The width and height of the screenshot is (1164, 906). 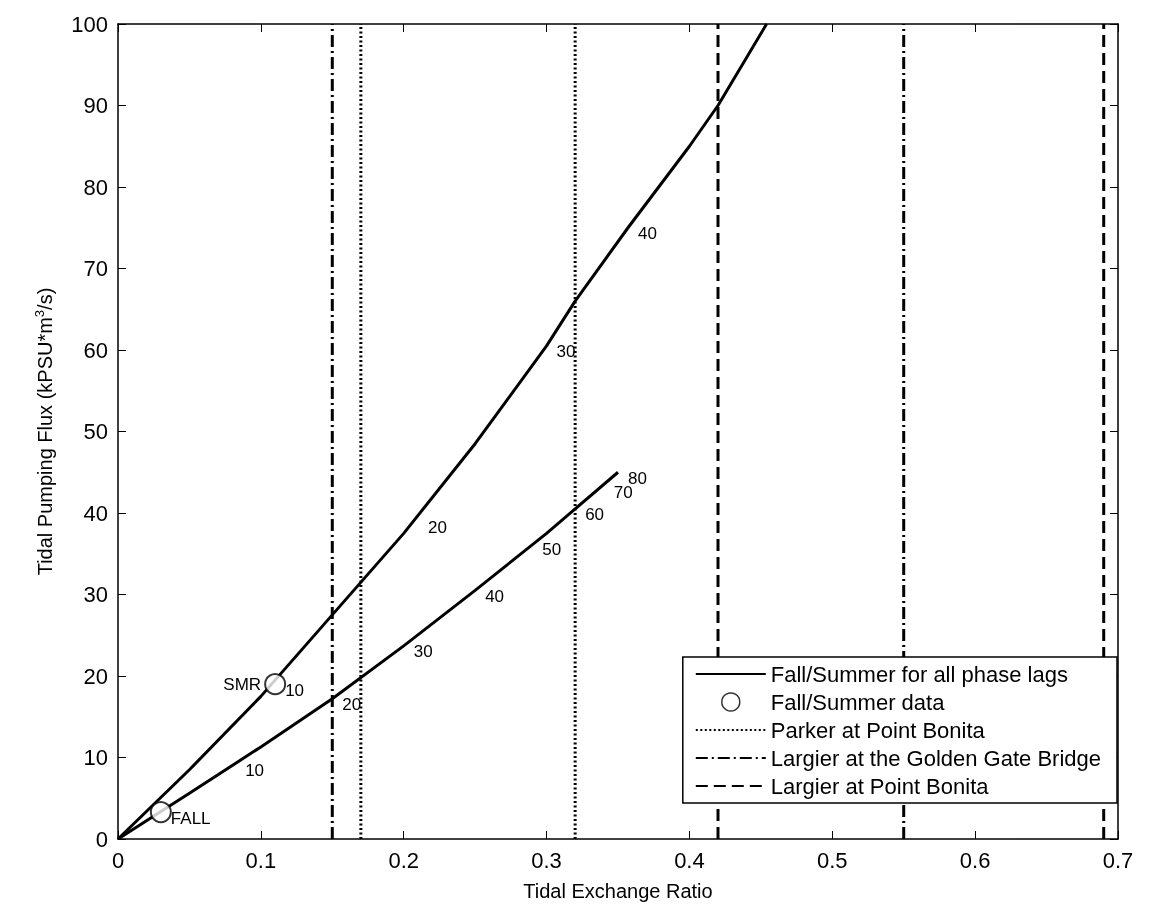 What do you see at coordinates (190, 818) in the screenshot?
I see `annotation: FALL` at bounding box center [190, 818].